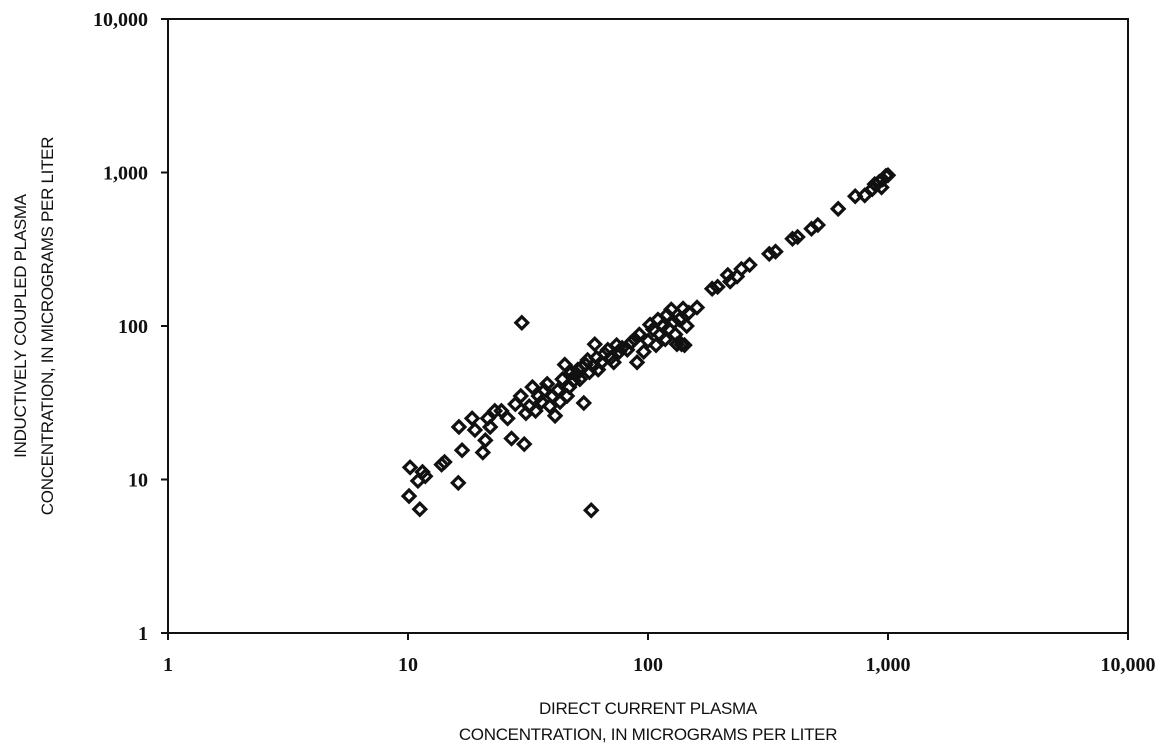 This screenshot has width=1176, height=748. Describe the element at coordinates (408, 665) in the screenshot. I see `x-tick-label: 10` at that location.